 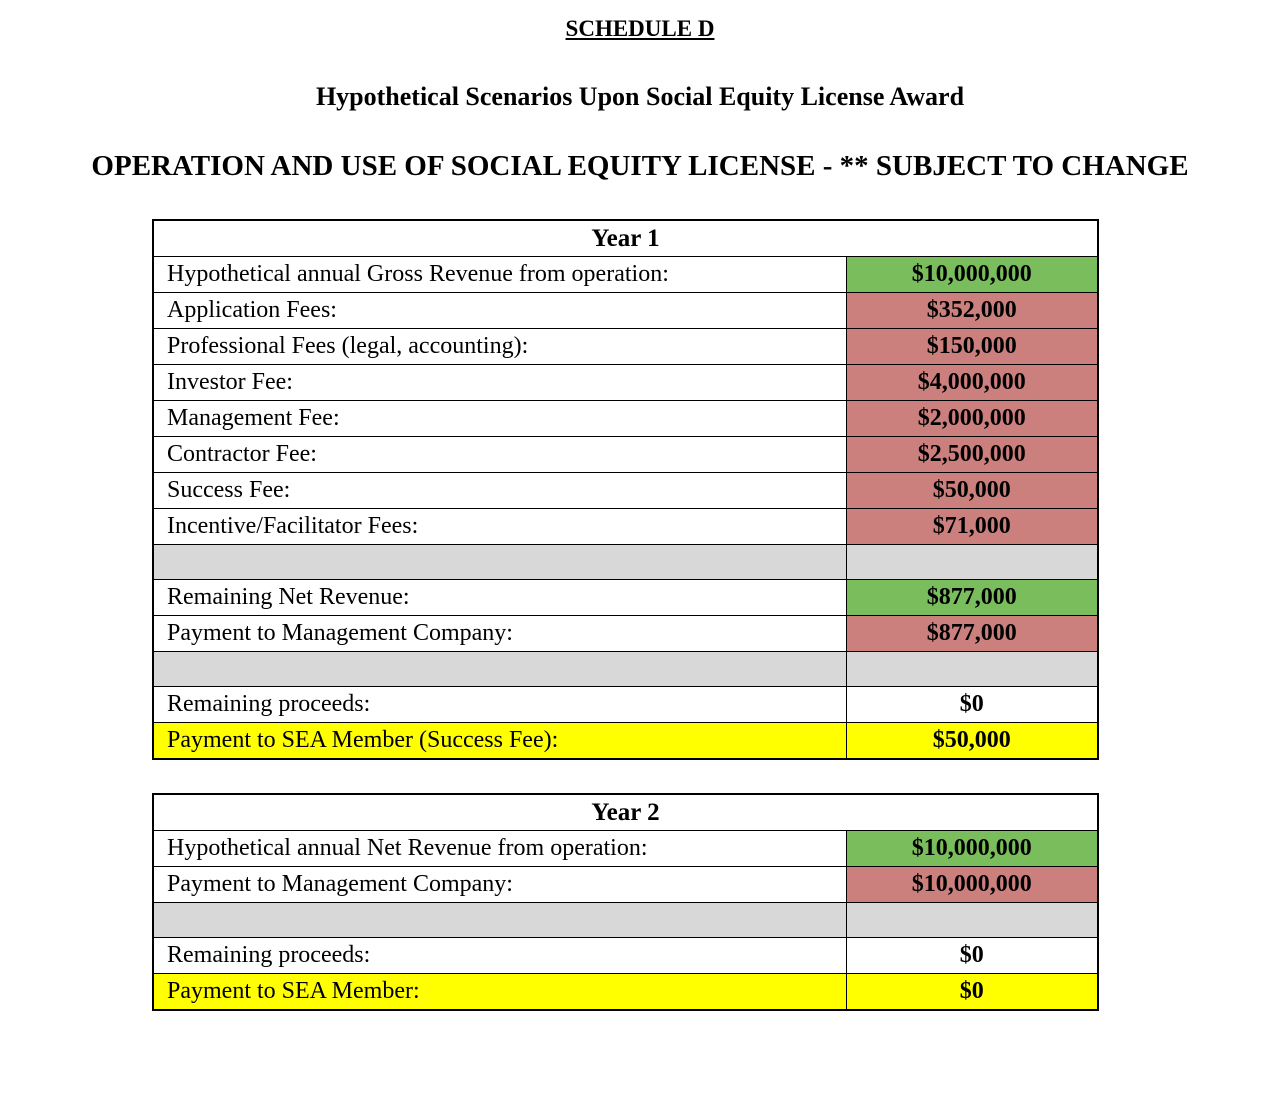 I want to click on table-row: Contractor Fee: $2,500,000, so click(x=625, y=454).